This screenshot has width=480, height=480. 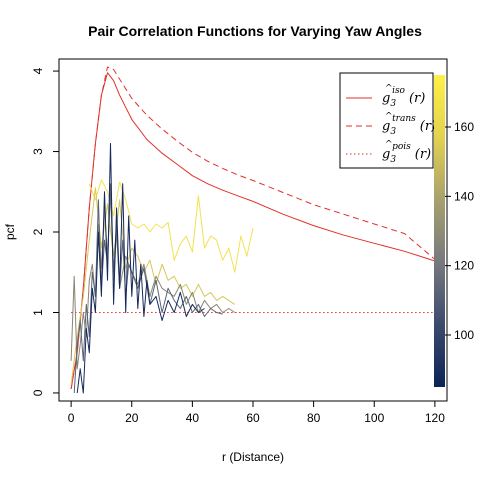 I want to click on legend: g3iso (r)^g3trans (r)^g3pois (r)^, so click(x=388, y=120).